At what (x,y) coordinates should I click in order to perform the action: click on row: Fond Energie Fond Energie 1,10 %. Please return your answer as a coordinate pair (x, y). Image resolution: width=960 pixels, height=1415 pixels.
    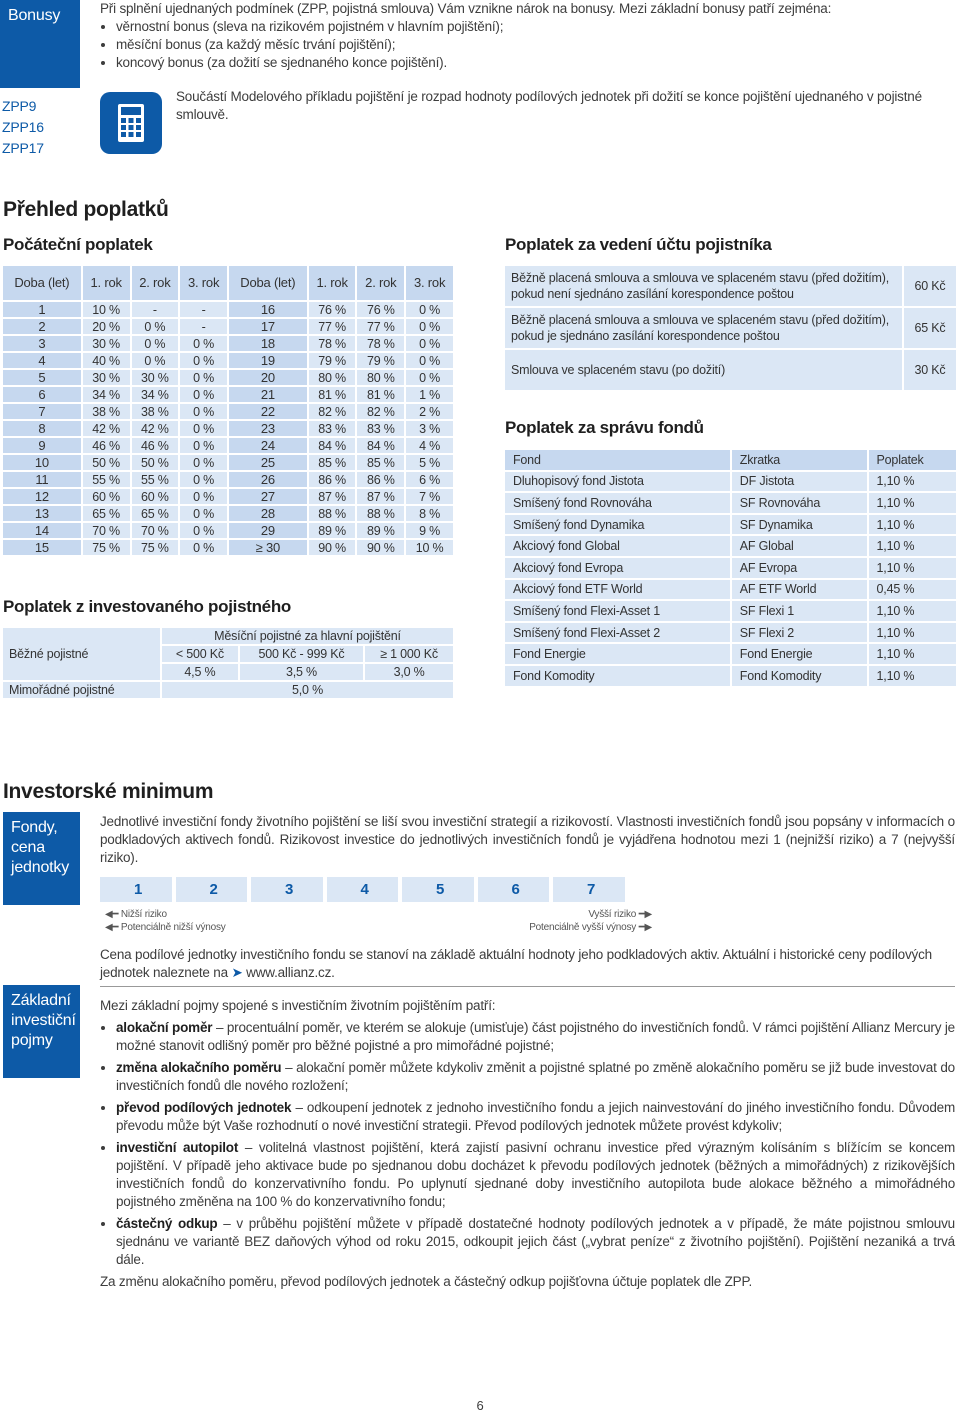
    Looking at the image, I should click on (731, 654).